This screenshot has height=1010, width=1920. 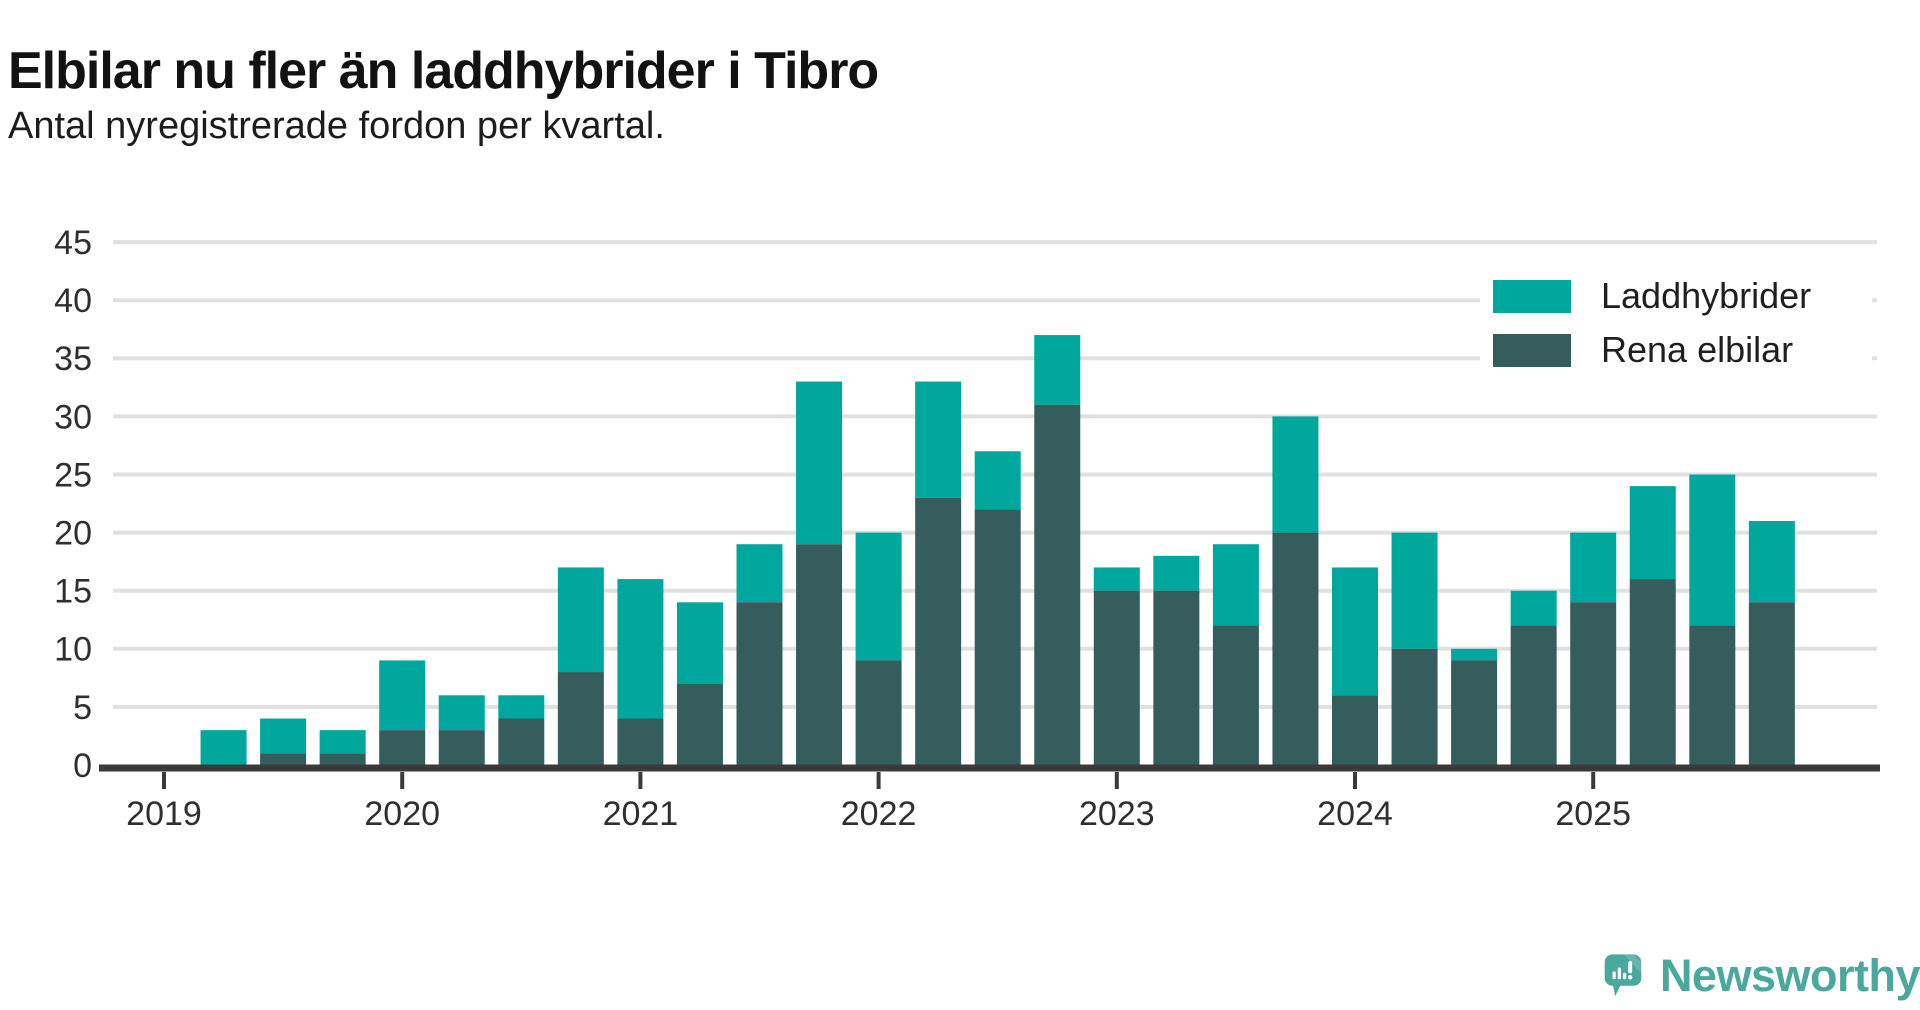 What do you see at coordinates (819, 654) in the screenshot?
I see `bar-rena-elbilar-2021-q4` at bounding box center [819, 654].